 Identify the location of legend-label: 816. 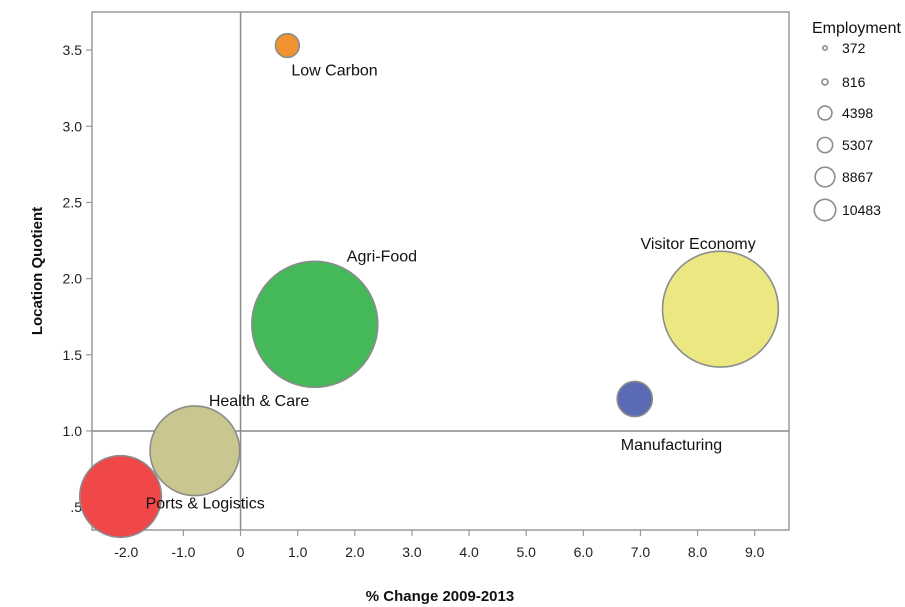
(854, 82).